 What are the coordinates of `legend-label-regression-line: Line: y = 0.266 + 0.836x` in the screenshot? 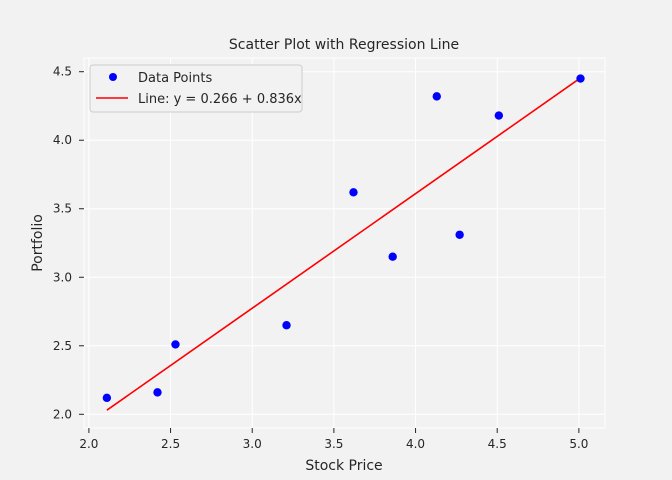 It's located at (220, 99).